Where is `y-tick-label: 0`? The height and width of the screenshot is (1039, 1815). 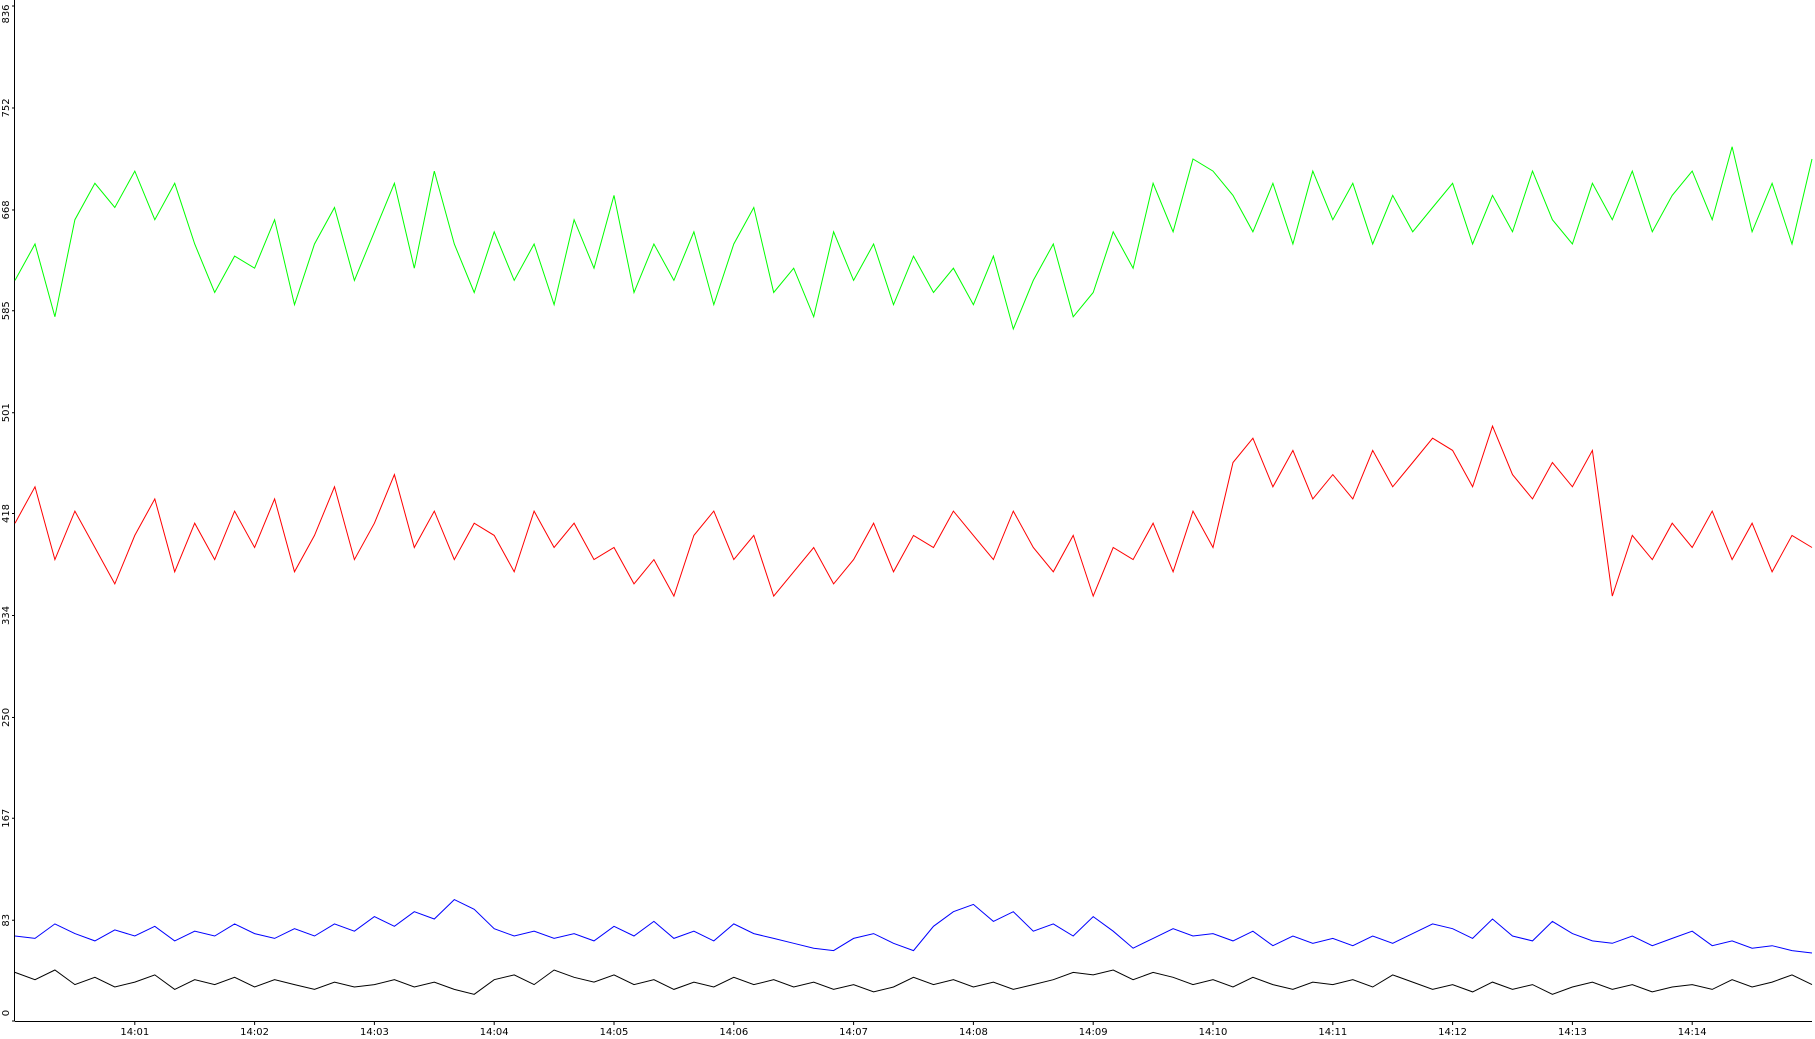 y-tick-label: 0 is located at coordinates (6, 1013).